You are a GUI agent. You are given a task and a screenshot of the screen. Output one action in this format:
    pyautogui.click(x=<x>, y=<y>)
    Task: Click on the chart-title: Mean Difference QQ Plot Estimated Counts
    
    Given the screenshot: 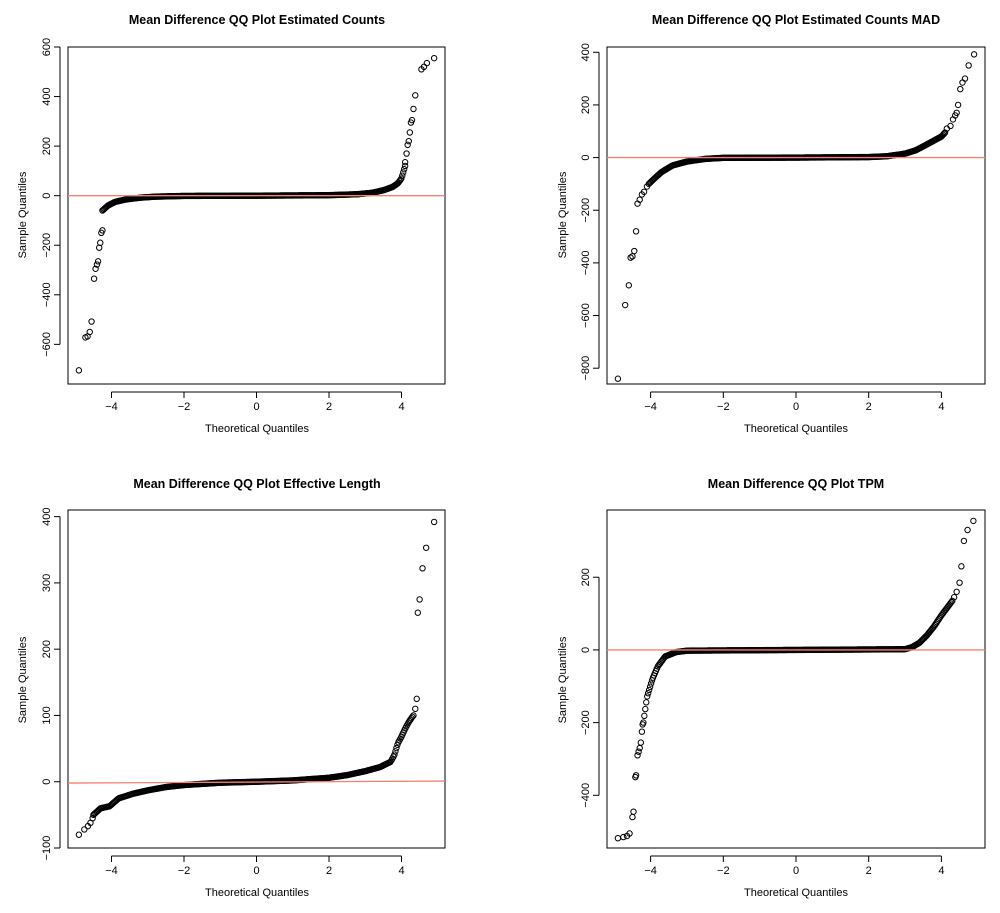 What is the action you would take?
    pyautogui.click(x=257, y=20)
    